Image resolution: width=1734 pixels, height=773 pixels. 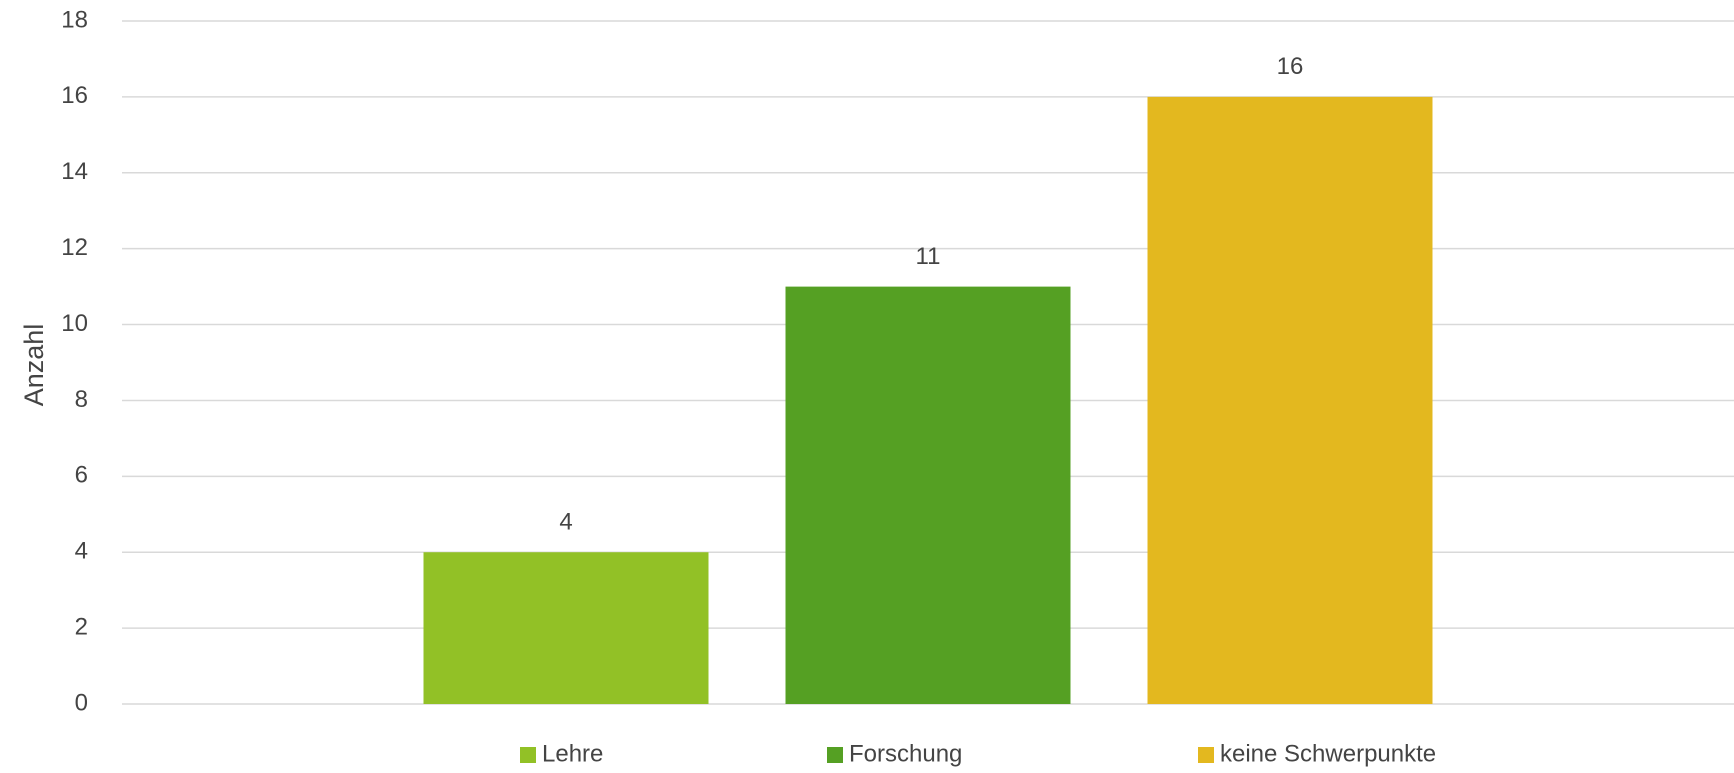 I want to click on y-tick-label: 16, so click(x=74, y=95).